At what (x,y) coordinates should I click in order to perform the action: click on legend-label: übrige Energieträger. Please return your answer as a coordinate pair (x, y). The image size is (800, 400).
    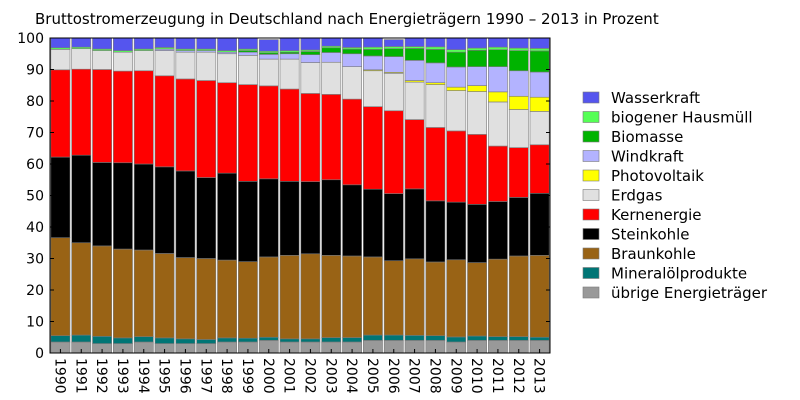
    Looking at the image, I should click on (689, 293).